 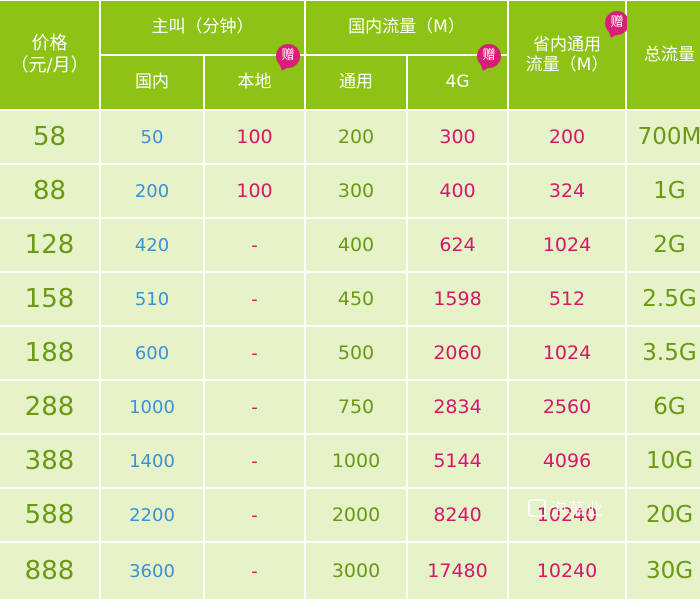 I want to click on 4g-data-cell-value: 624, so click(x=457, y=245).